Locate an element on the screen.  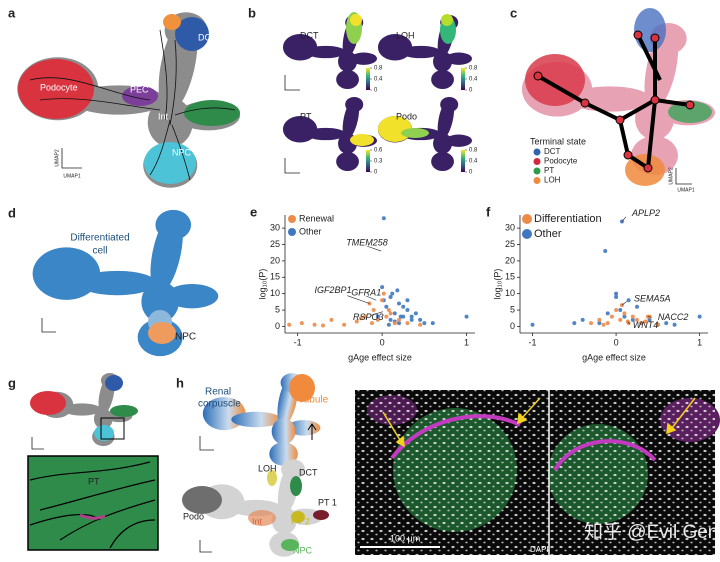
y-axis-label: log₁₀(P) is located at coordinates (262, 284).